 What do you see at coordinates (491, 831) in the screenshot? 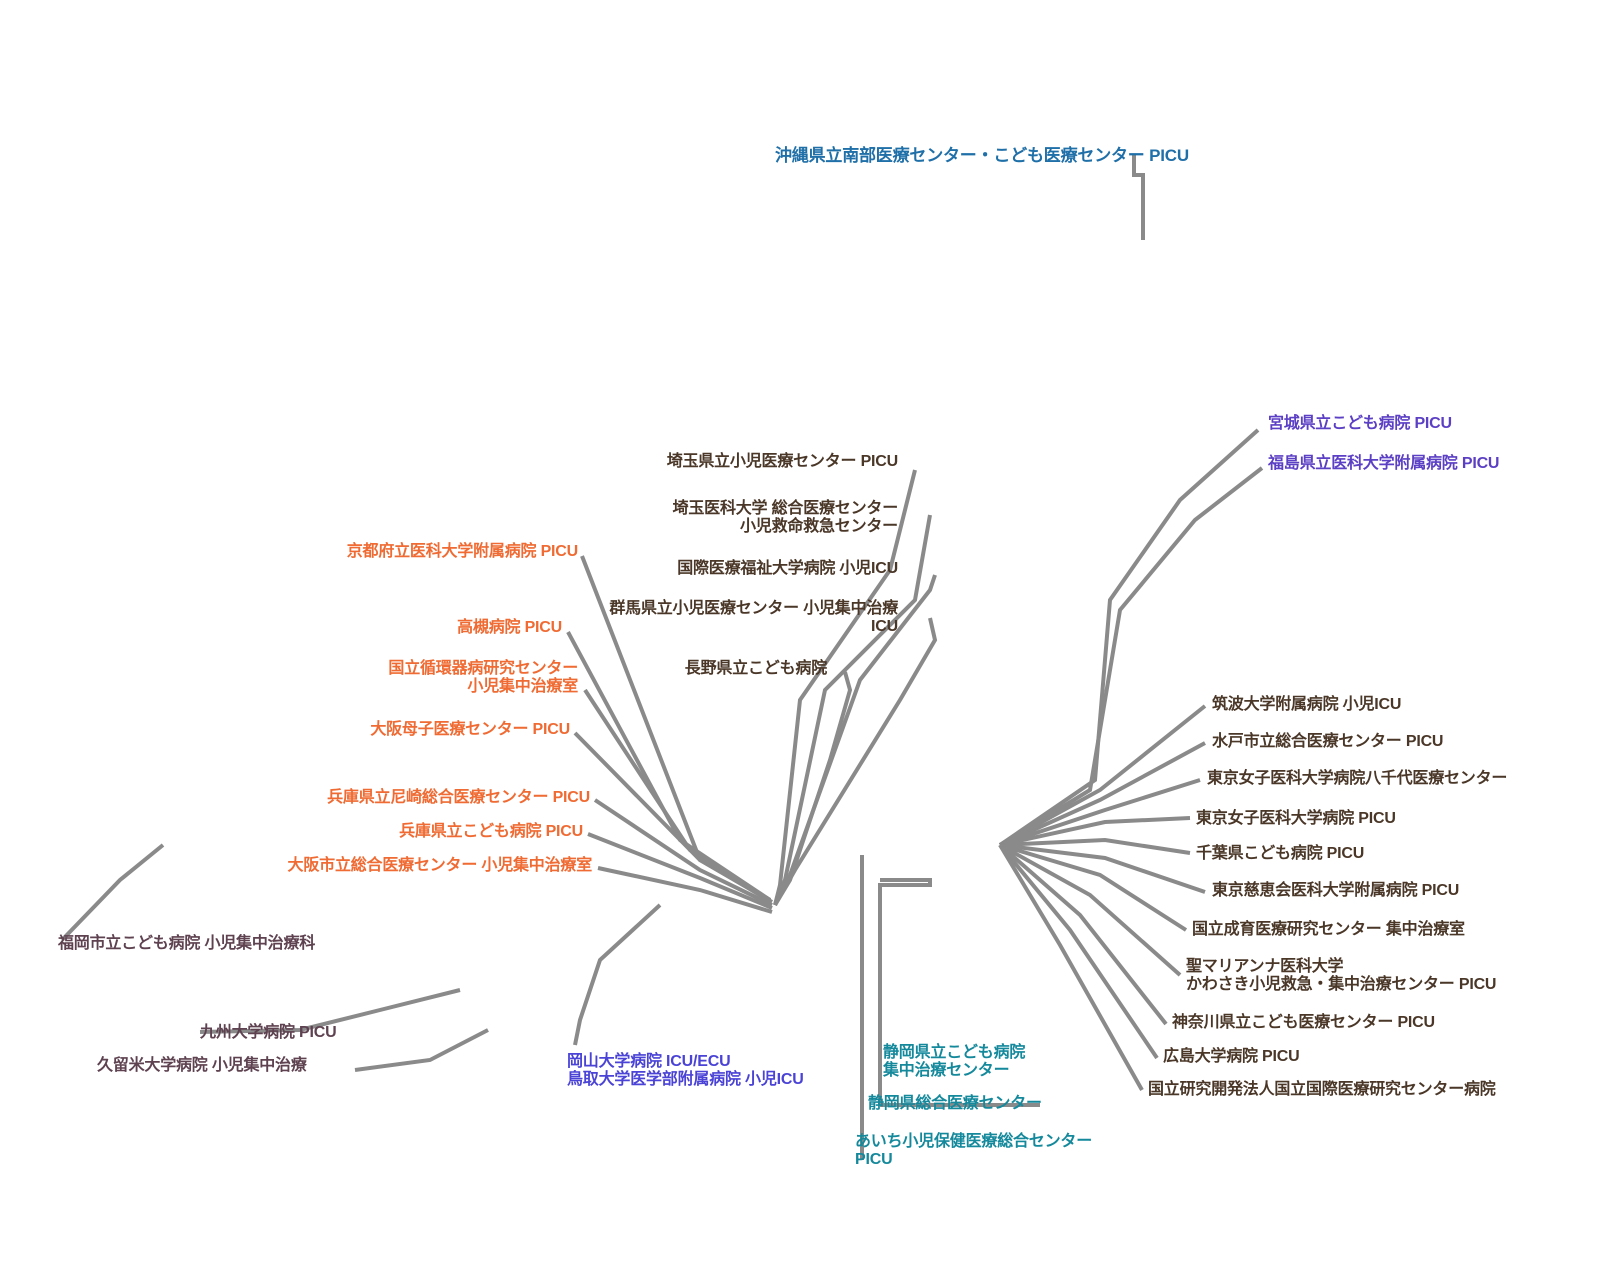
I see `node-label: 兵庫県立こども病院 PICU` at bounding box center [491, 831].